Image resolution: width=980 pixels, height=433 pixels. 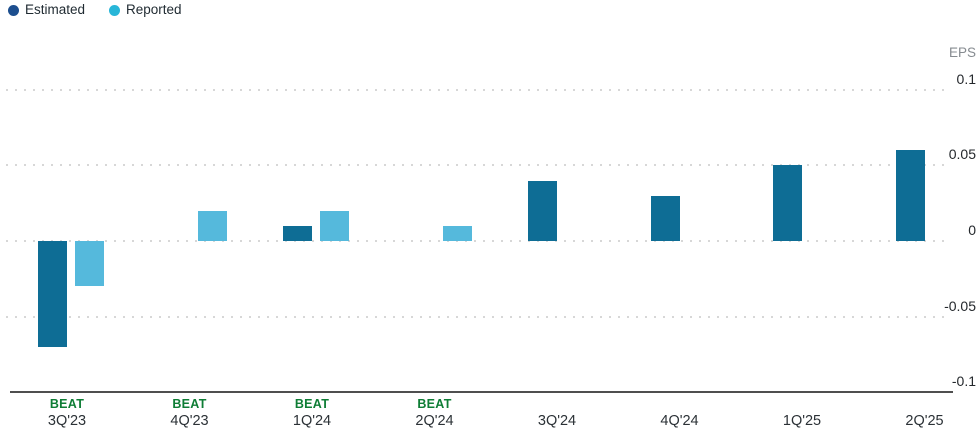 I want to click on x-category-label-3q23: 3Q'23, so click(x=67, y=421).